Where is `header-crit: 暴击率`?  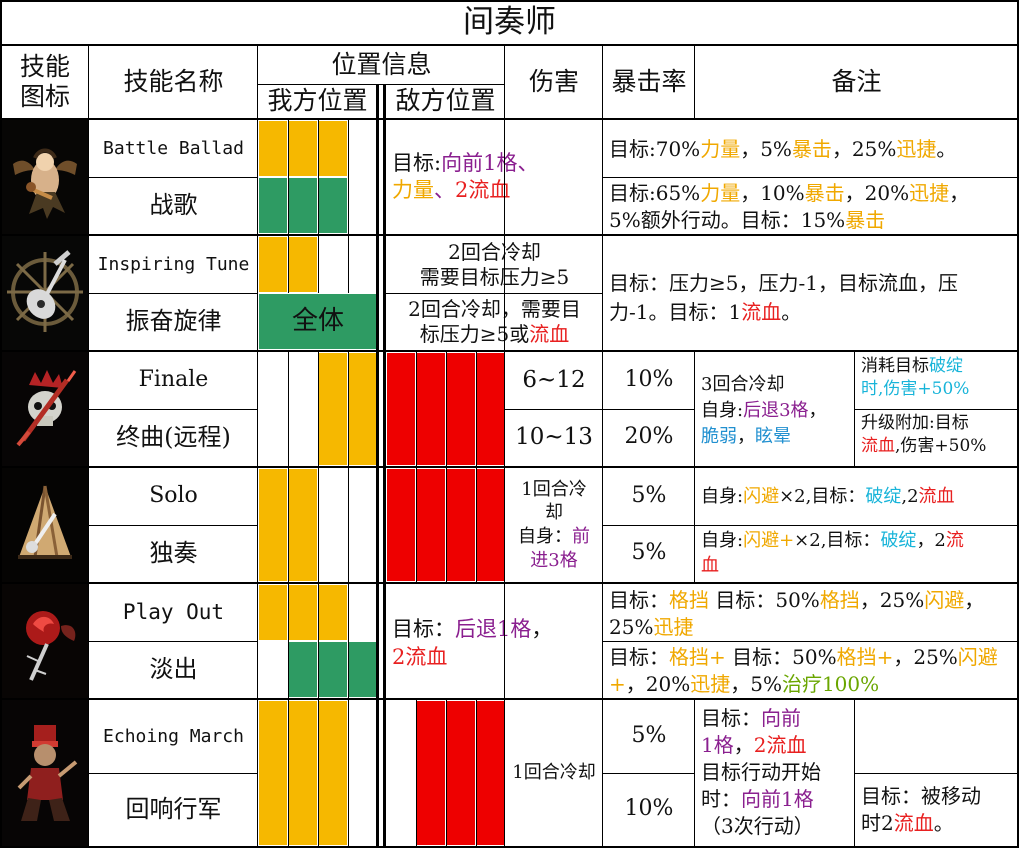 header-crit: 暴击率 is located at coordinates (649, 81).